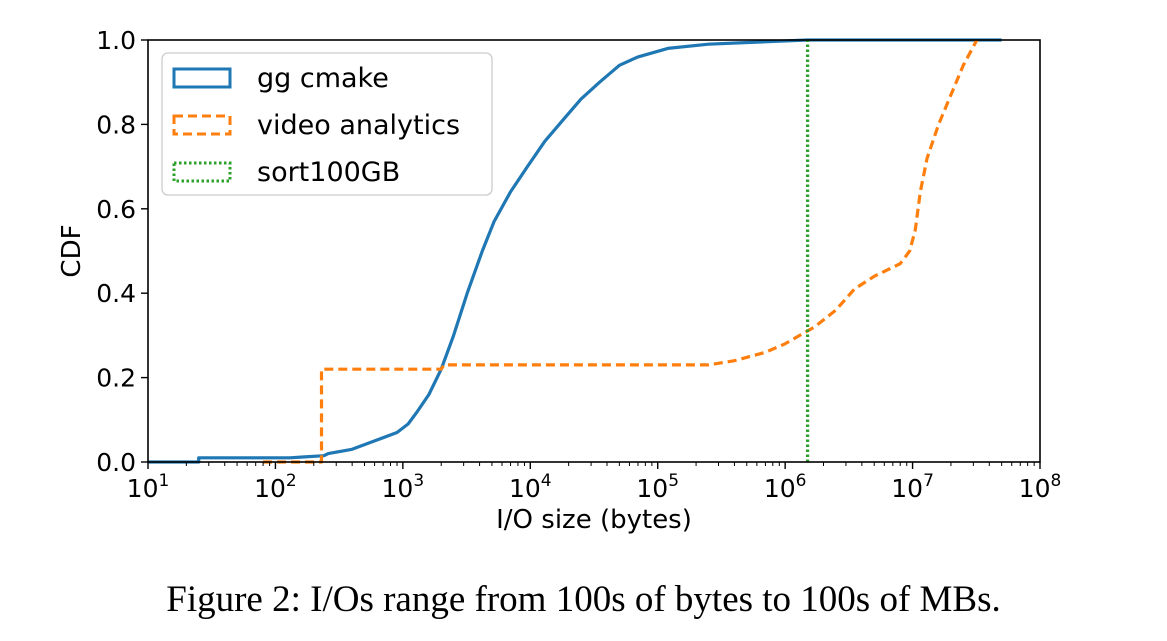 The height and width of the screenshot is (641, 1167). I want to click on x-axis-label: I/O size (bytes), so click(594, 520).